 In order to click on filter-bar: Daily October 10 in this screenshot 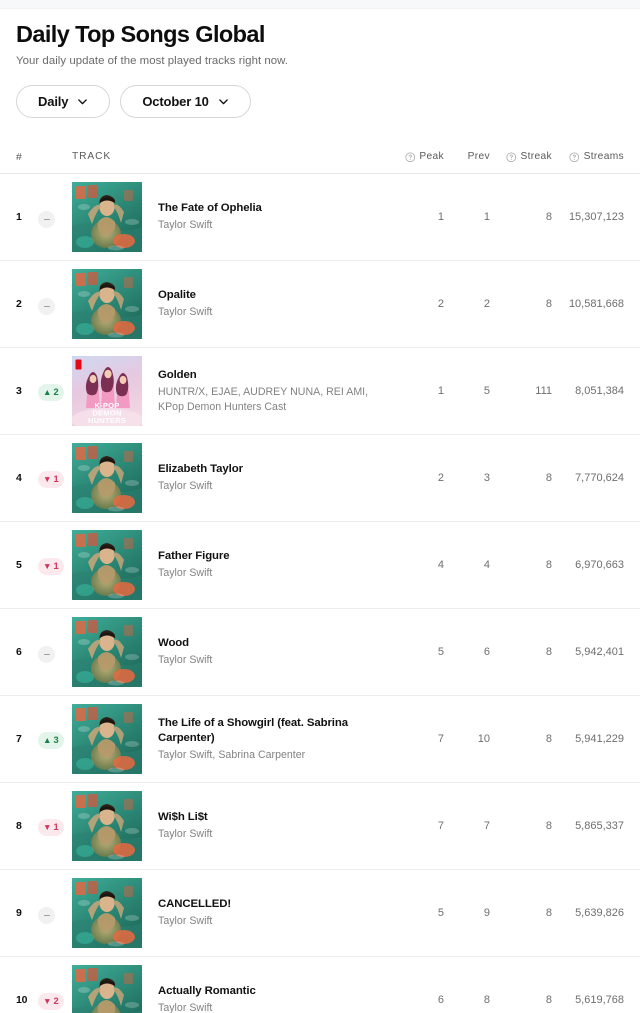, I will do `click(320, 102)`.